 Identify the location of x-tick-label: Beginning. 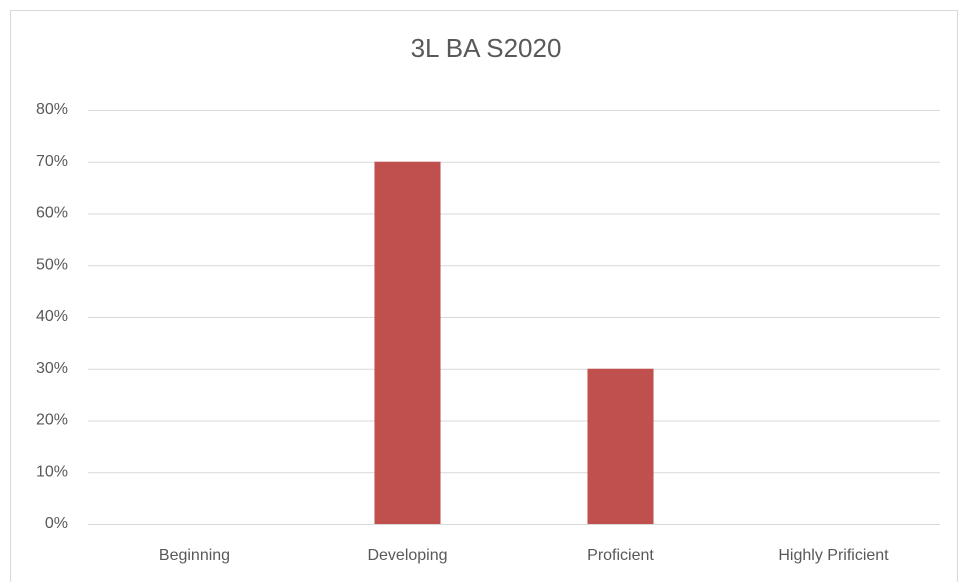
(194, 555).